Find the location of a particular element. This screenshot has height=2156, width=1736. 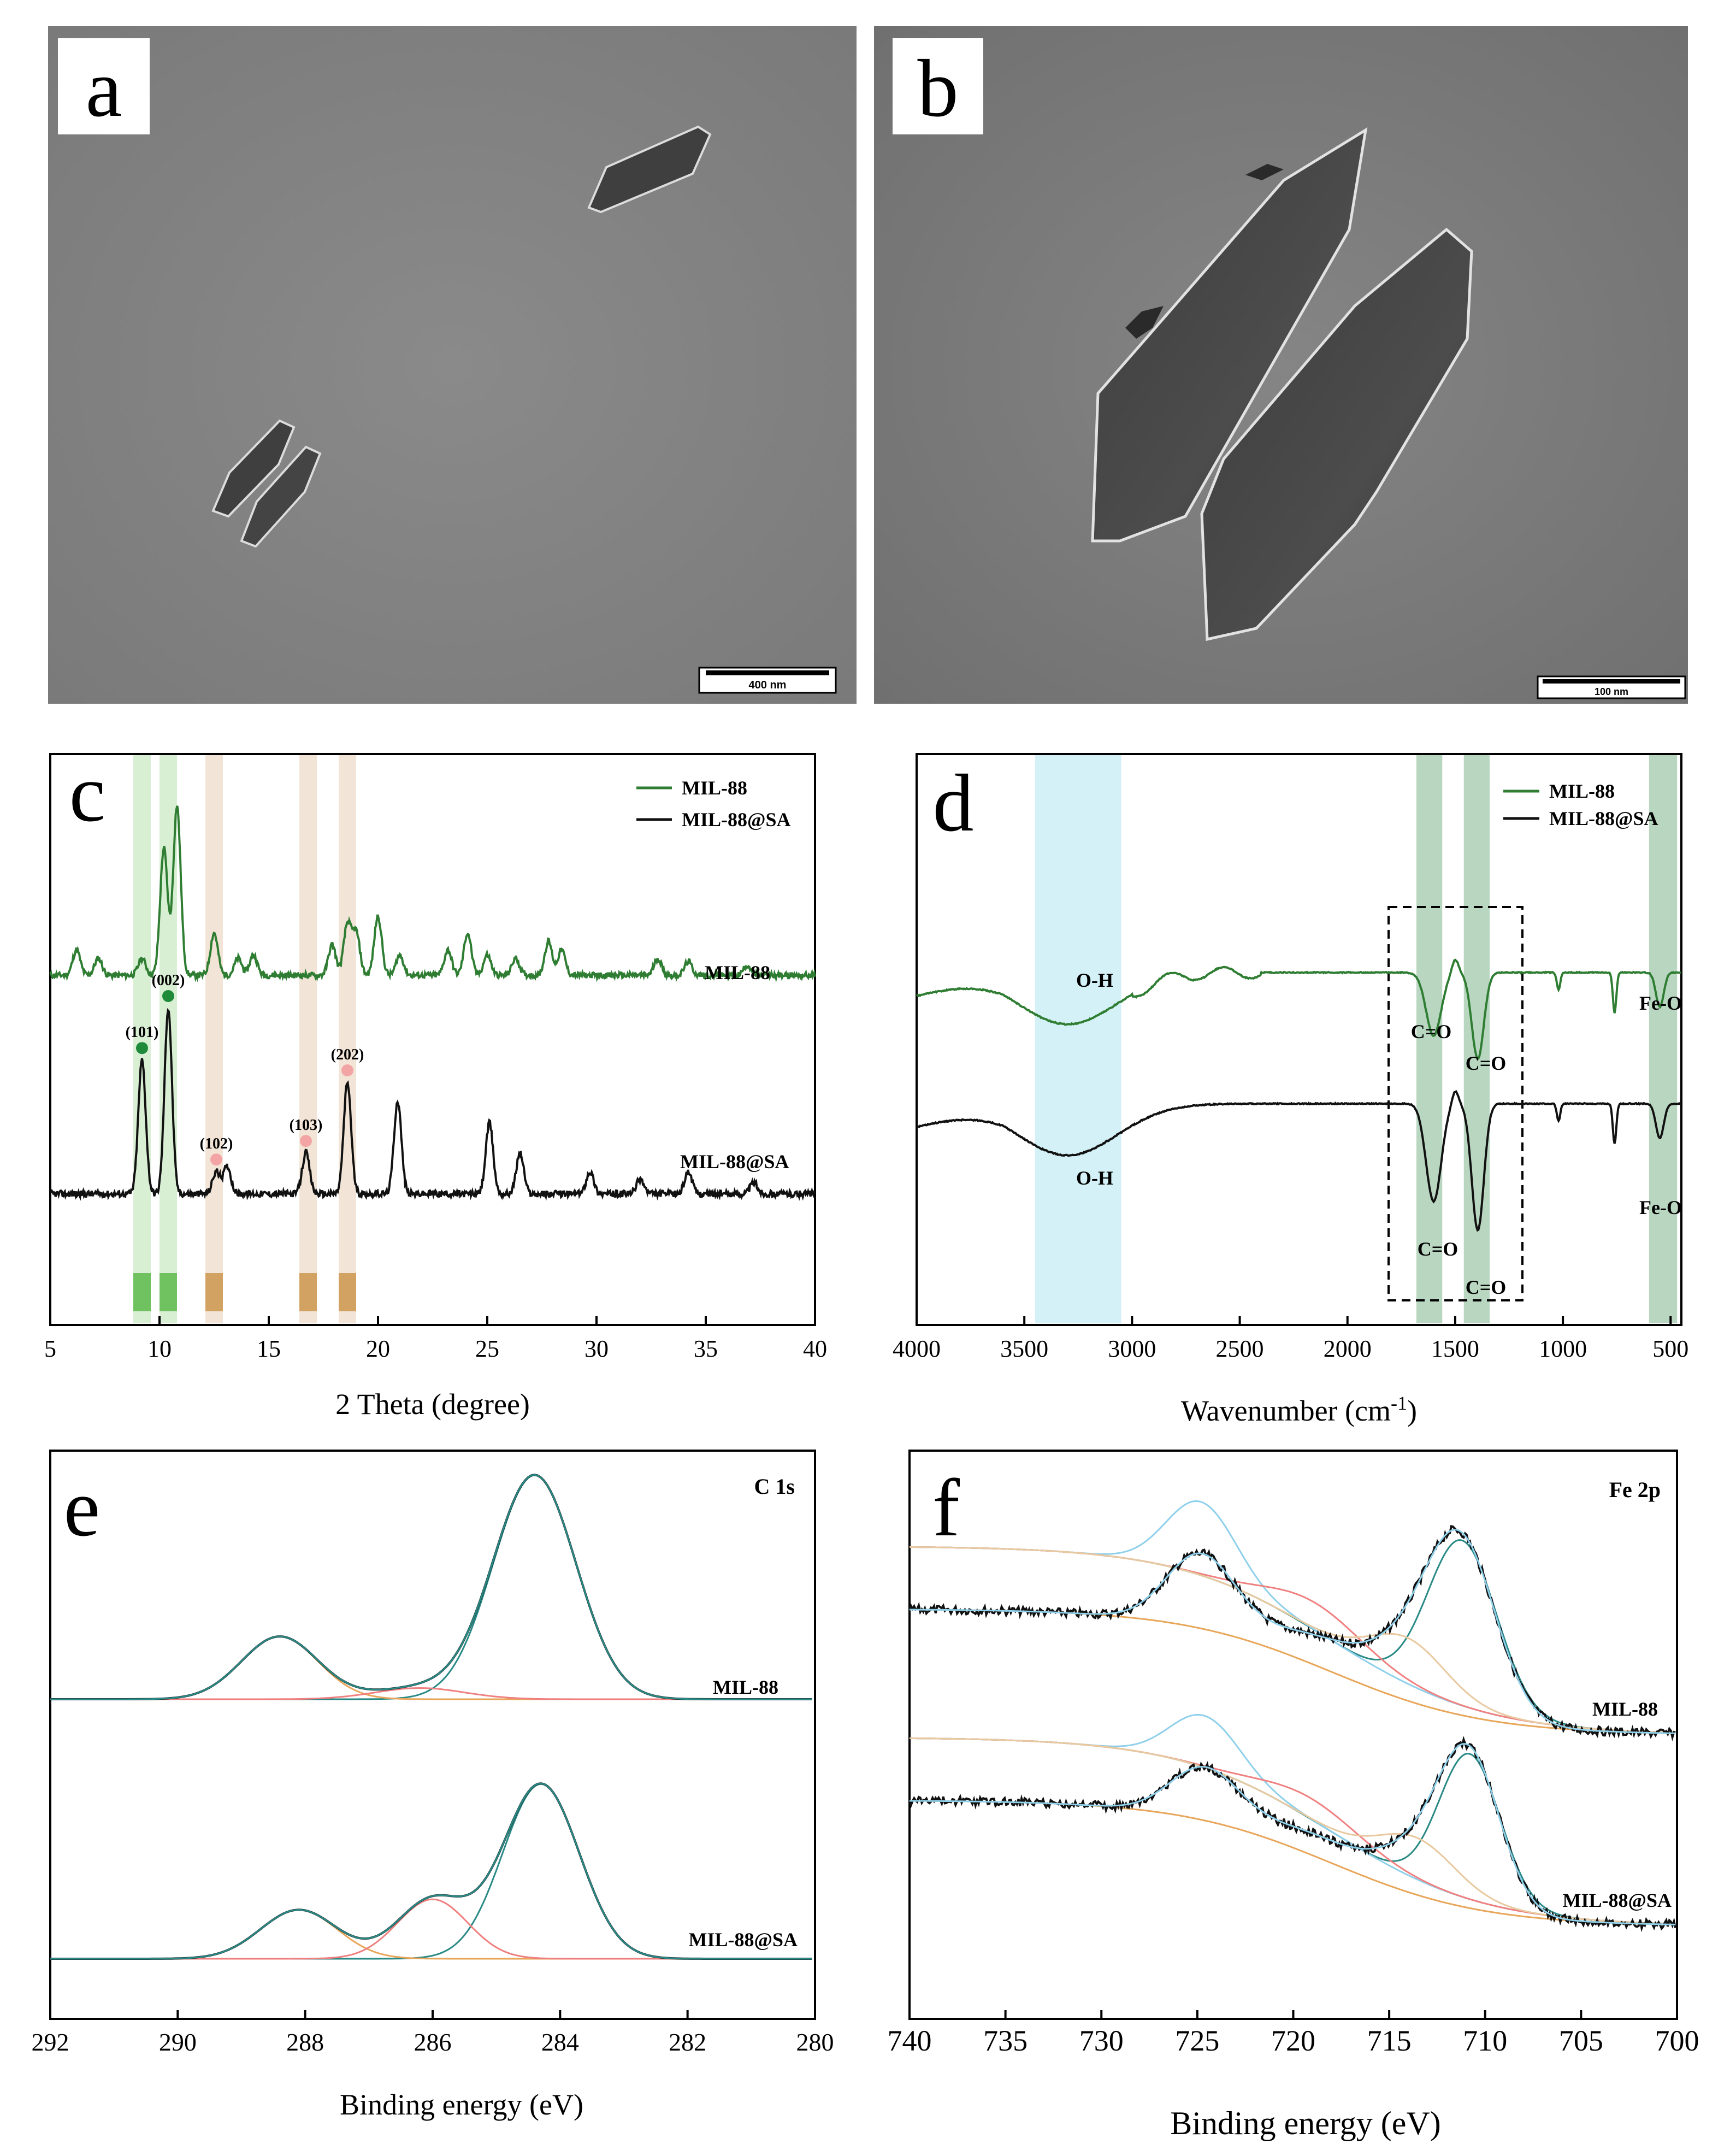

peak-labels: (101) (002) (102) (103) (202) is located at coordinates (245, 1069).